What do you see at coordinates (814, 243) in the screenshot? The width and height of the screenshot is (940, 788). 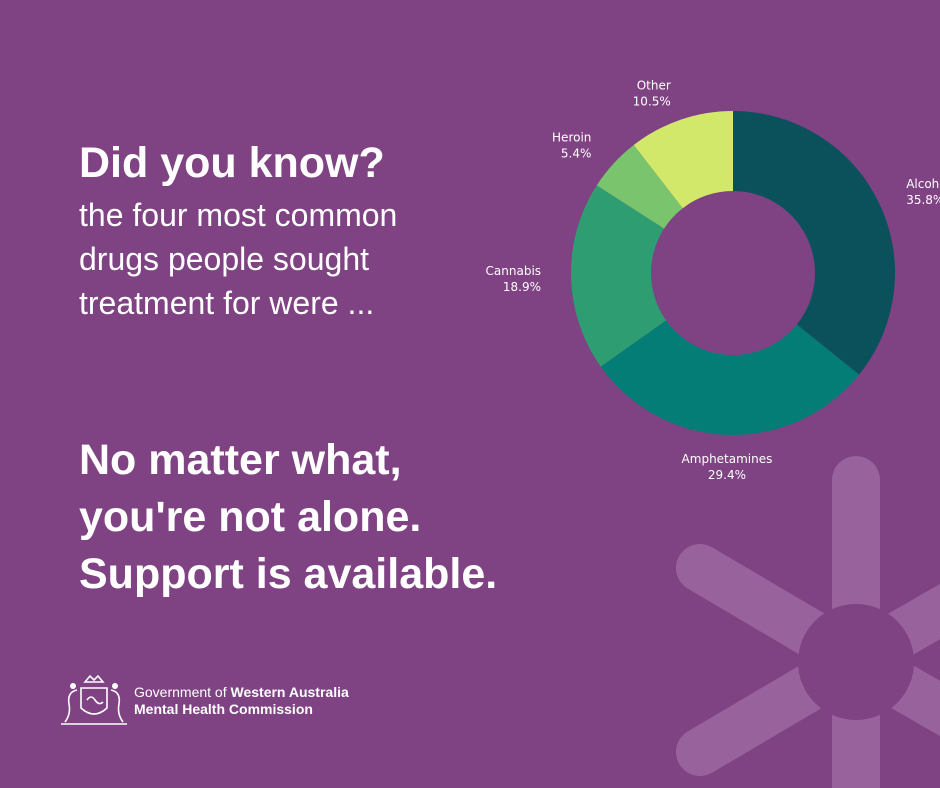 I see `donut-slice-alcohol` at bounding box center [814, 243].